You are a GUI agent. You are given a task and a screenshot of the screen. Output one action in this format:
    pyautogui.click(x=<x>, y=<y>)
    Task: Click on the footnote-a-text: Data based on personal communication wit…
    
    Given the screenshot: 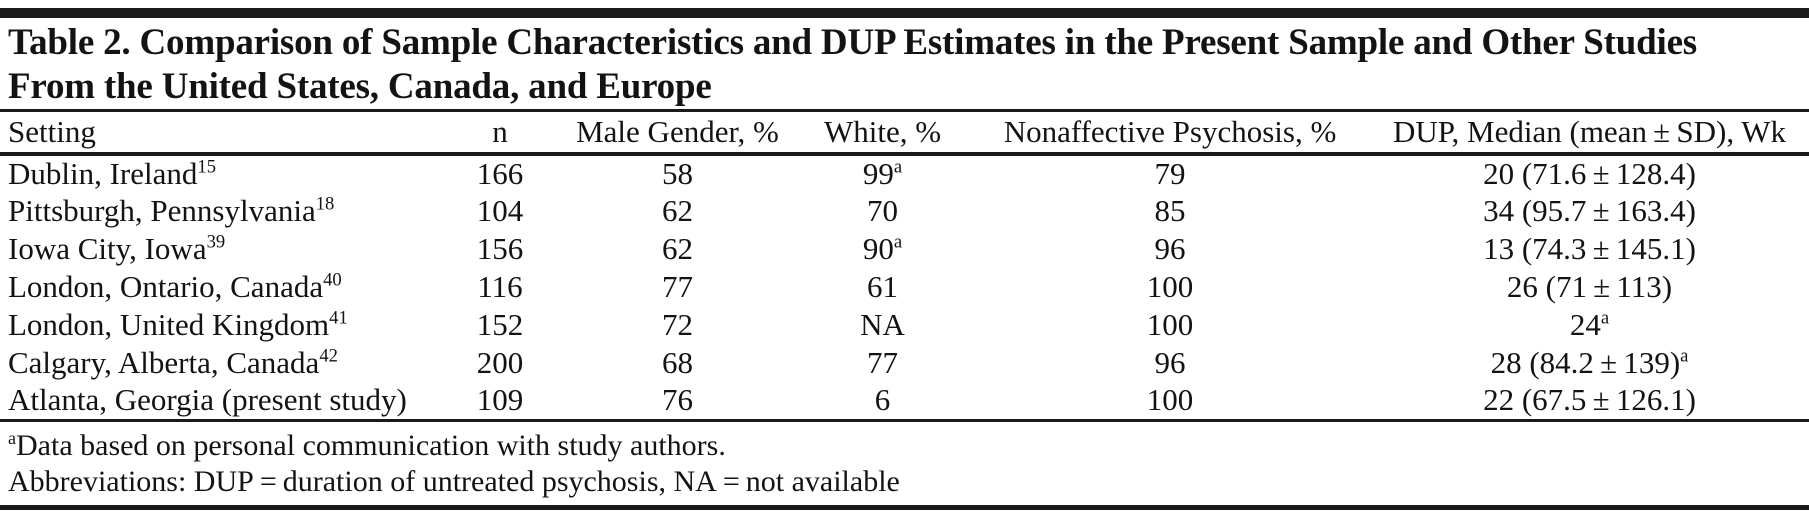 What is the action you would take?
    pyautogui.click(x=371, y=445)
    